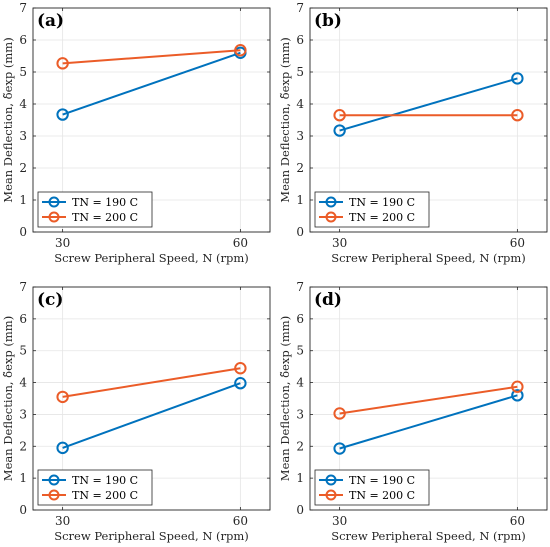 This screenshot has height=547, width=550. What do you see at coordinates (50, 21) in the screenshot?
I see `panel-label: (a)` at bounding box center [50, 21].